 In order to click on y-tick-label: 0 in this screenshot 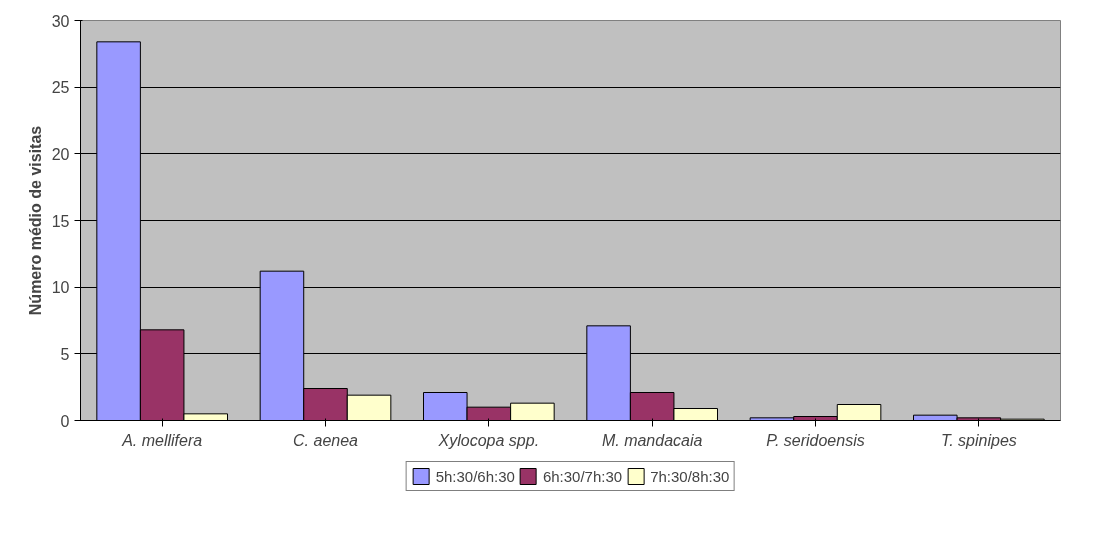, I will do `click(65, 421)`.